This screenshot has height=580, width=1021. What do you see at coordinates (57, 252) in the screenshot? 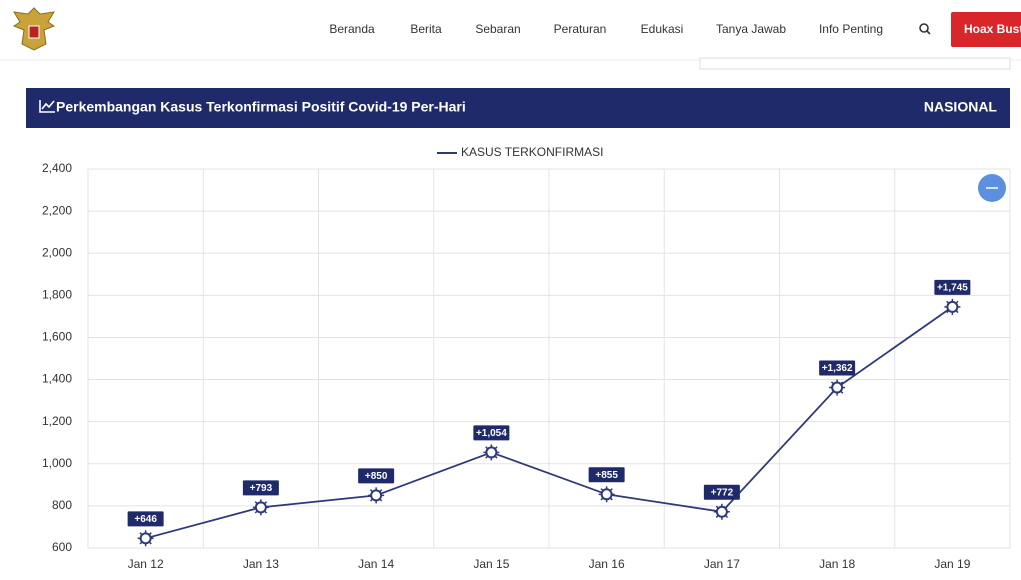
I see `y-tick-label: 2,000` at bounding box center [57, 252].